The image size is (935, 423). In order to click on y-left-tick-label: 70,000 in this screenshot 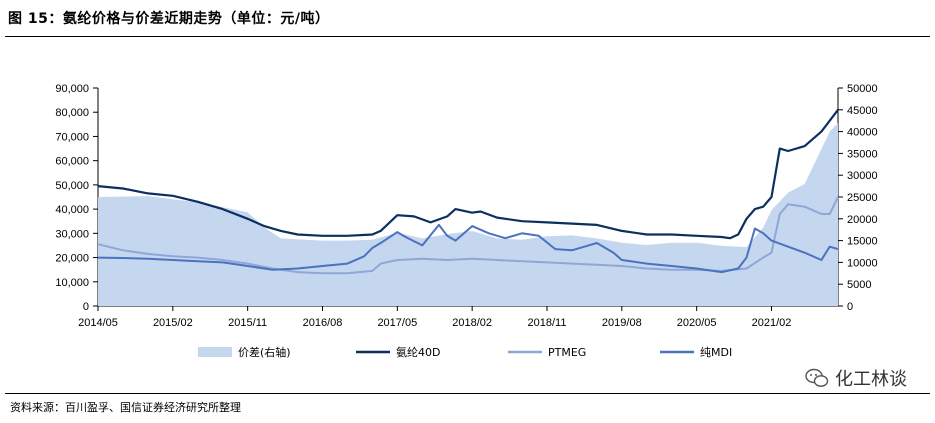, I will do `click(72, 137)`.